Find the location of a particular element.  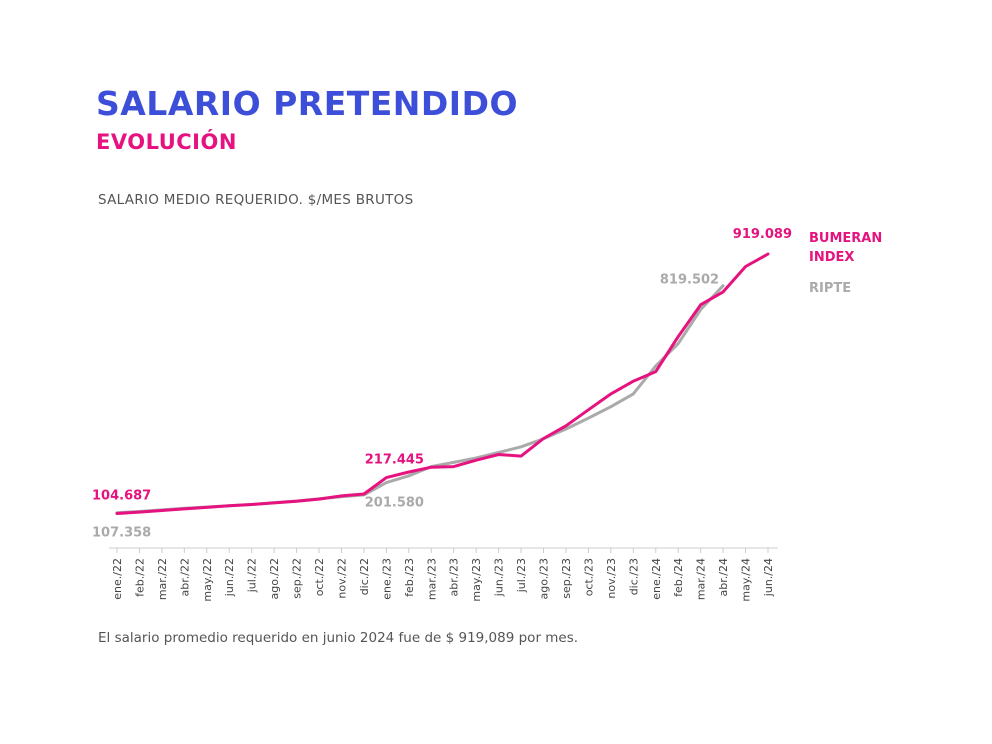

x-tick-label: dic./22 is located at coordinates (364, 576).